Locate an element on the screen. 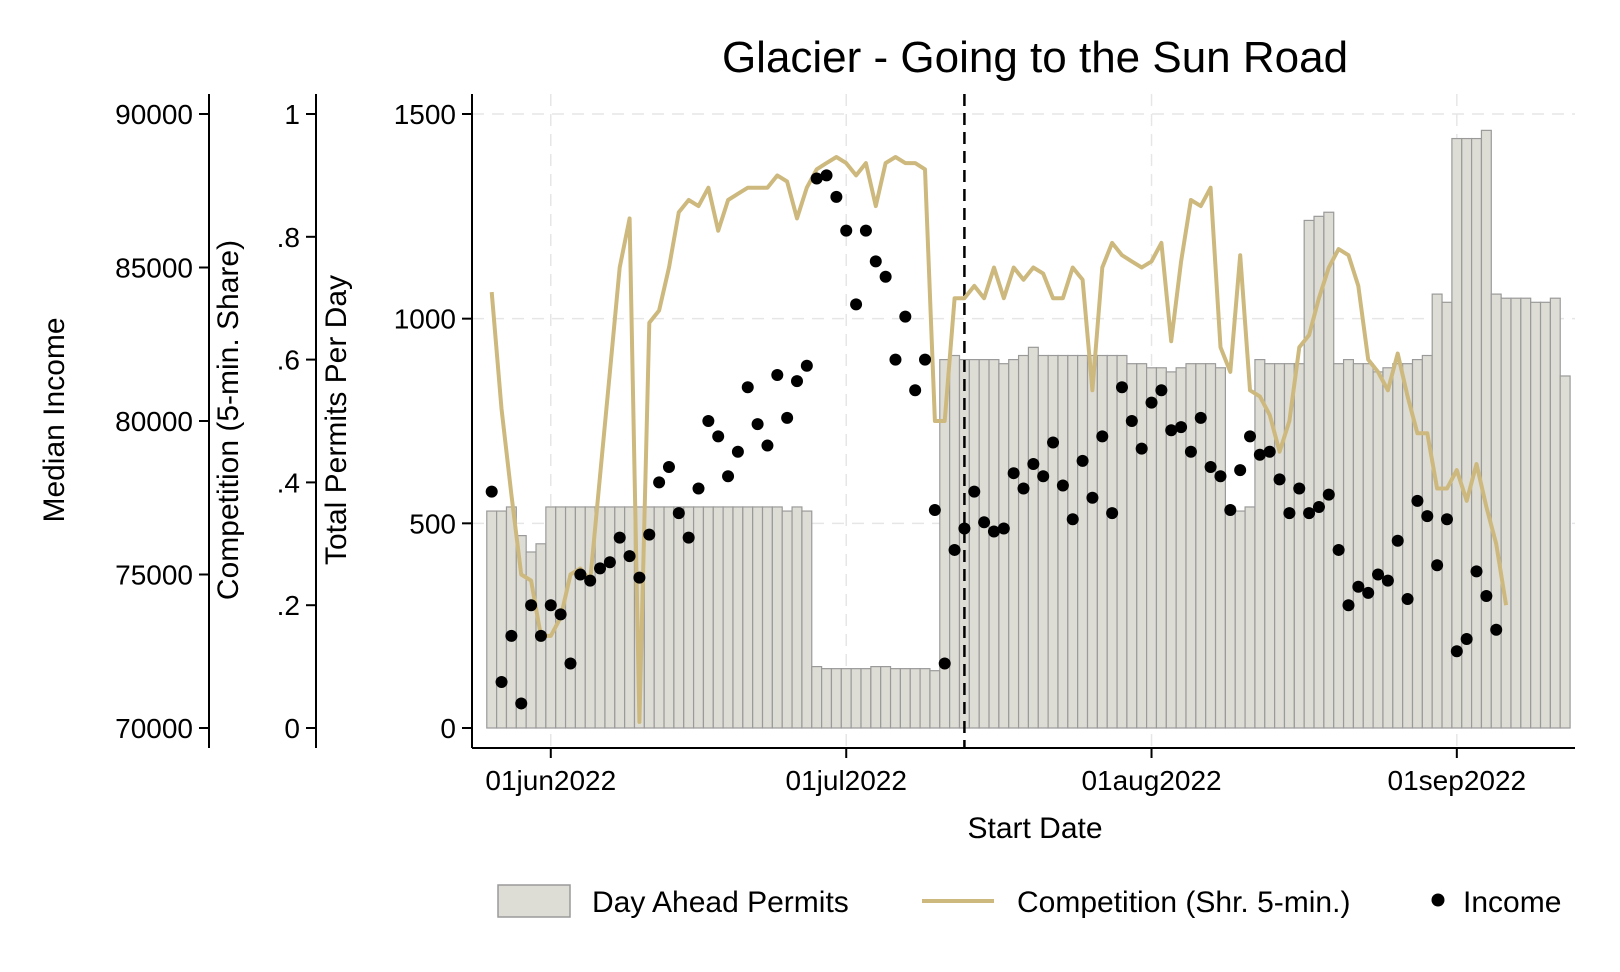 The width and height of the screenshot is (1620, 972). y-axis-label-permits: Total Permits Per Day is located at coordinates (336, 420).